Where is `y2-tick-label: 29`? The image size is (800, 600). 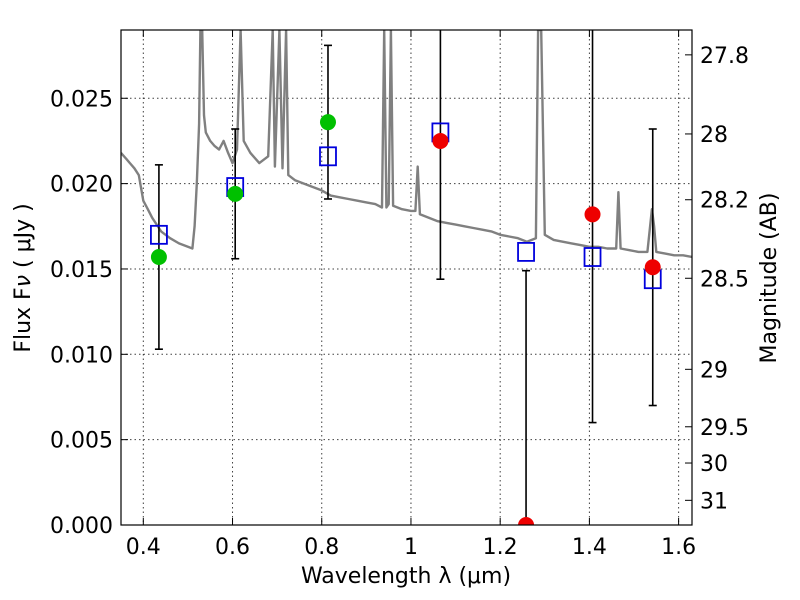 y2-tick-label: 29 is located at coordinates (714, 370).